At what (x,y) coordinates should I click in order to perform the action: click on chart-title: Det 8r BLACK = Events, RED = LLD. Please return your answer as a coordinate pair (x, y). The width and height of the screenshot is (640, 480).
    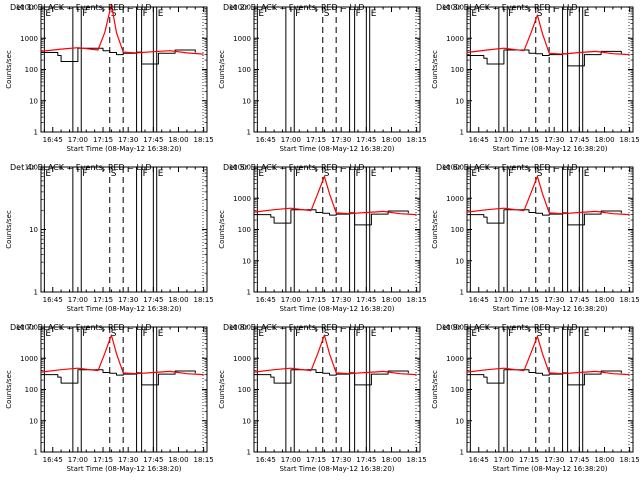
    Looking at the image, I should click on (294, 327).